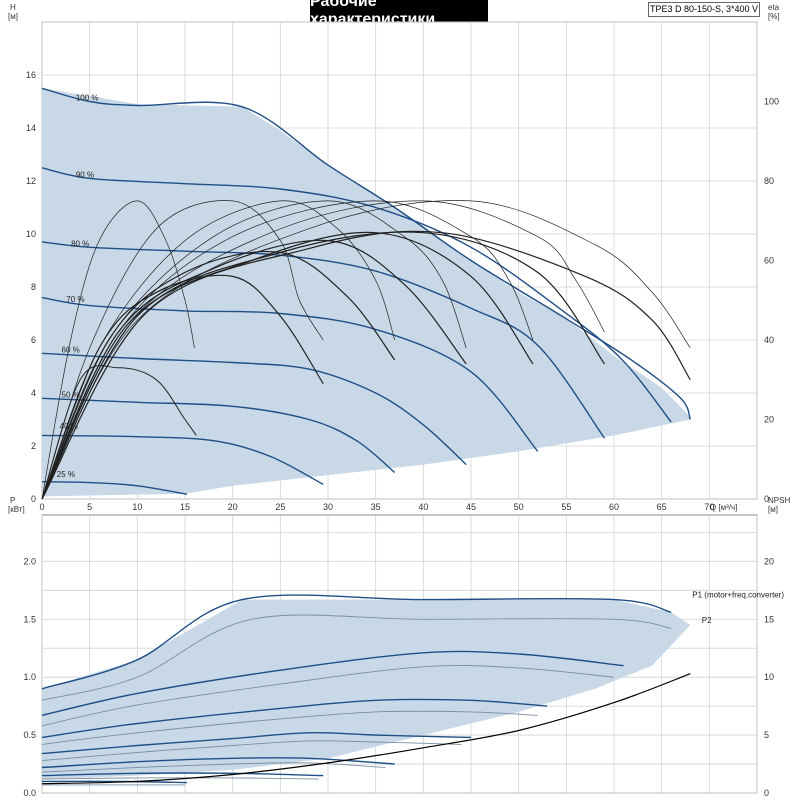 The image size is (800, 800). What do you see at coordinates (31, 181) in the screenshot?
I see `y-tick-label: 12` at bounding box center [31, 181].